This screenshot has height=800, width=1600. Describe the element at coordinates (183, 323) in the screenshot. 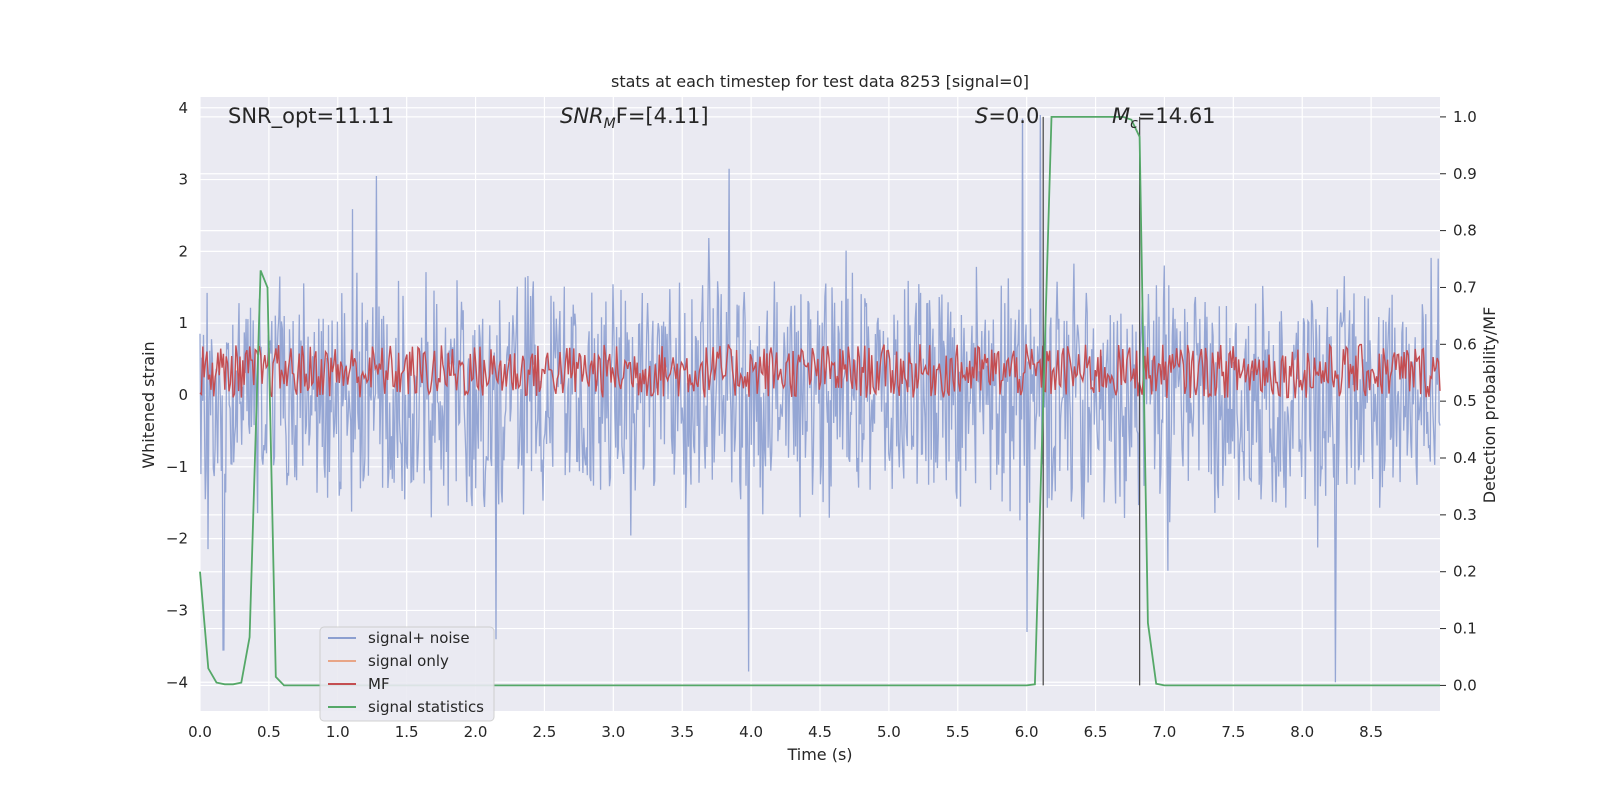

I see `y-tick-label: 1` at that location.